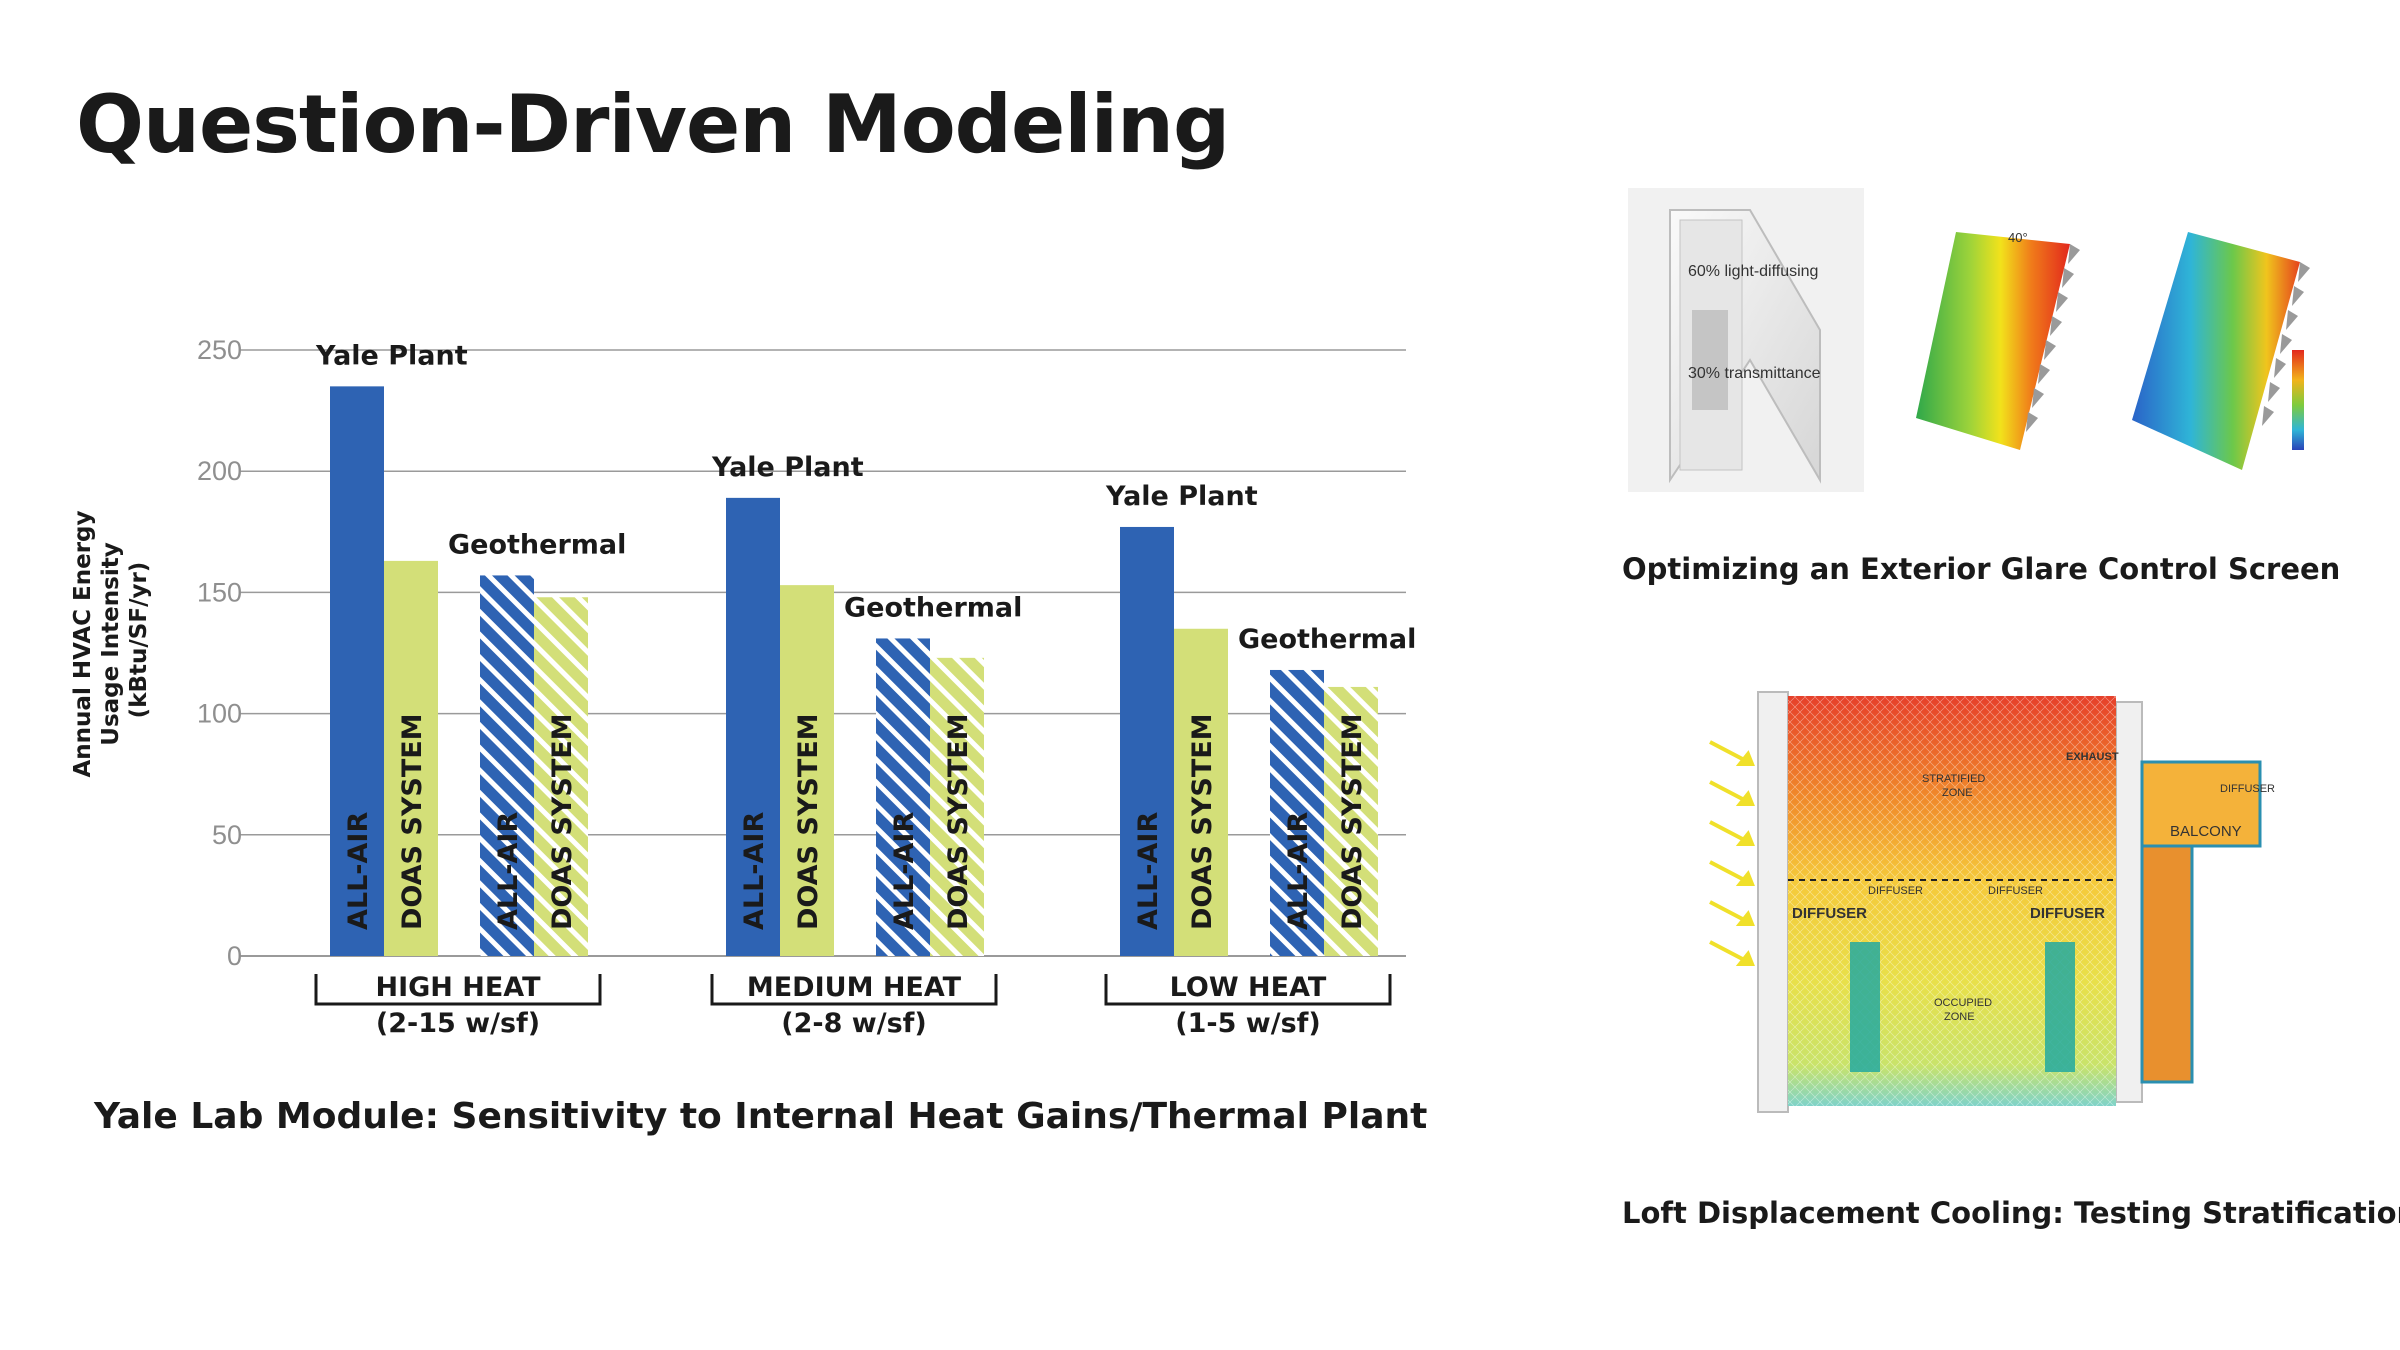  What do you see at coordinates (853, 1023) in the screenshot?
I see `group-range: (2-8 w/sf)` at bounding box center [853, 1023].